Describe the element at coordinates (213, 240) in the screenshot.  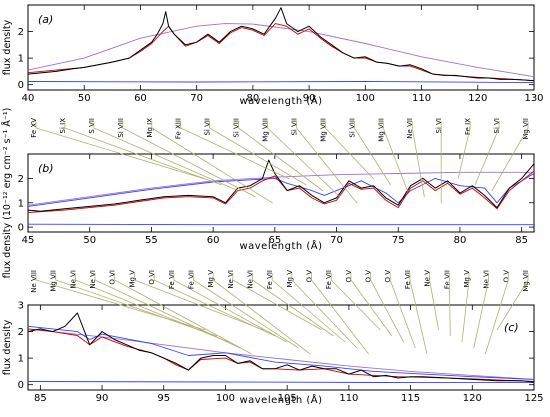
I see `x-tick-label: 60` at that location.